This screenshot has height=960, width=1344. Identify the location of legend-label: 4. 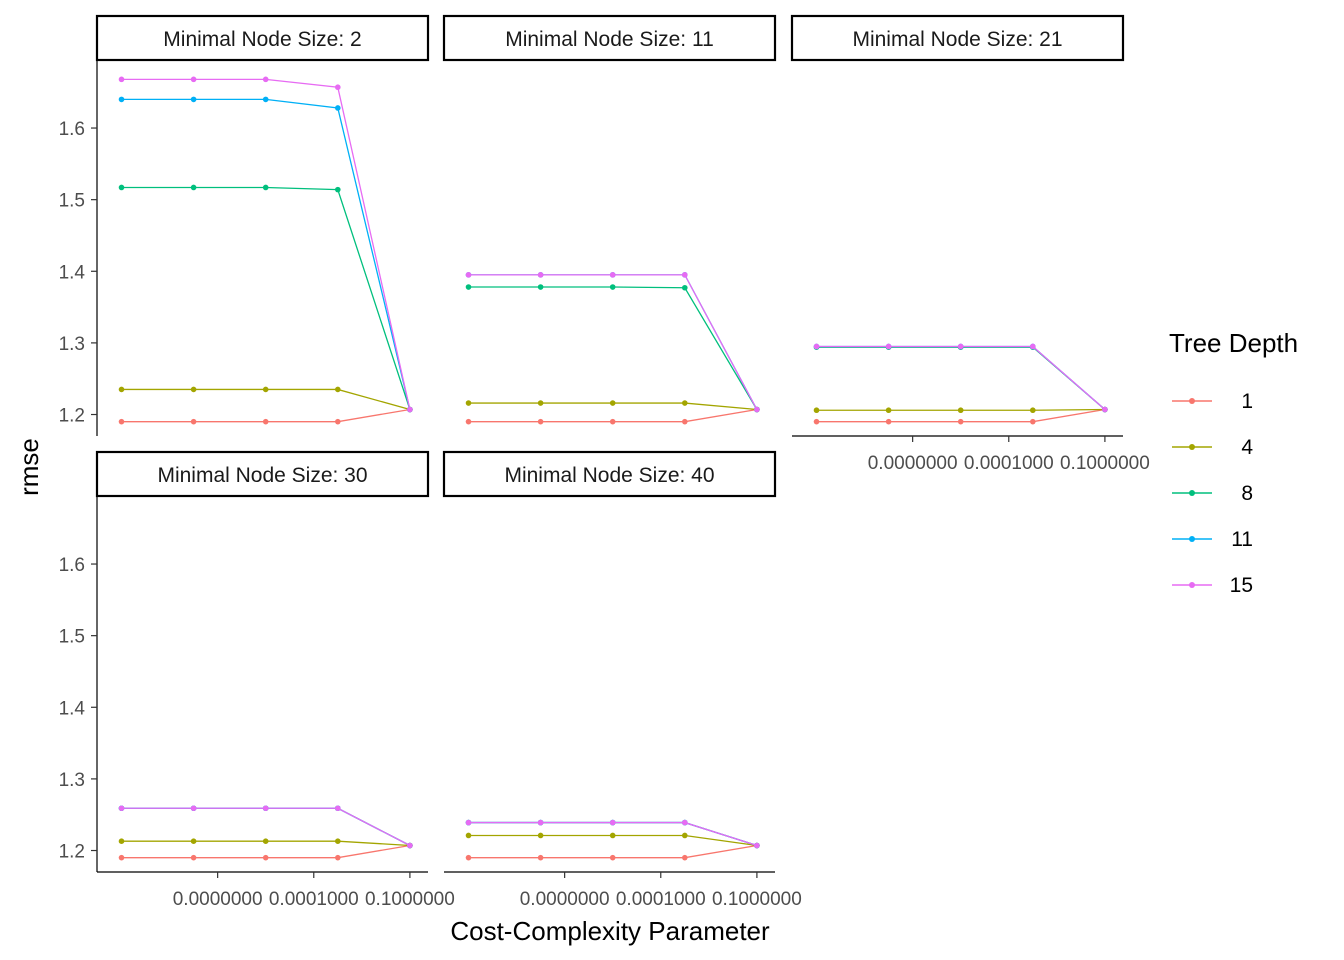
(1247, 447).